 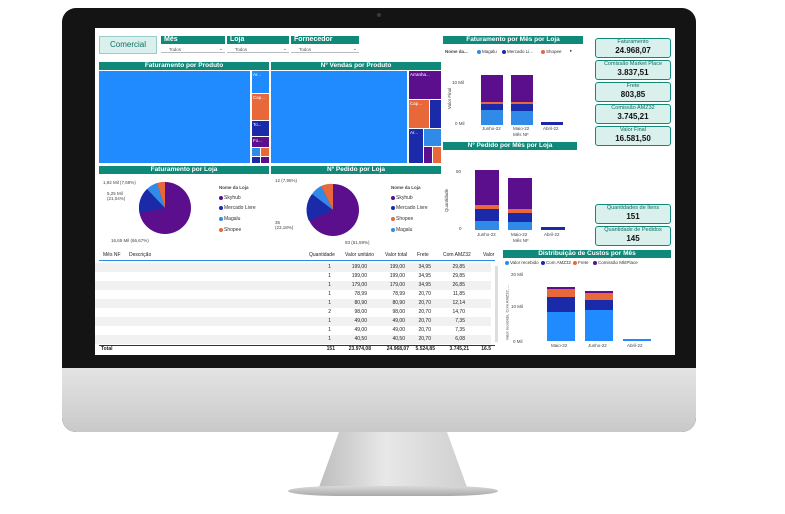 What do you see at coordinates (128, 45) in the screenshot?
I see `page-title-button: Comercial` at bounding box center [128, 45].